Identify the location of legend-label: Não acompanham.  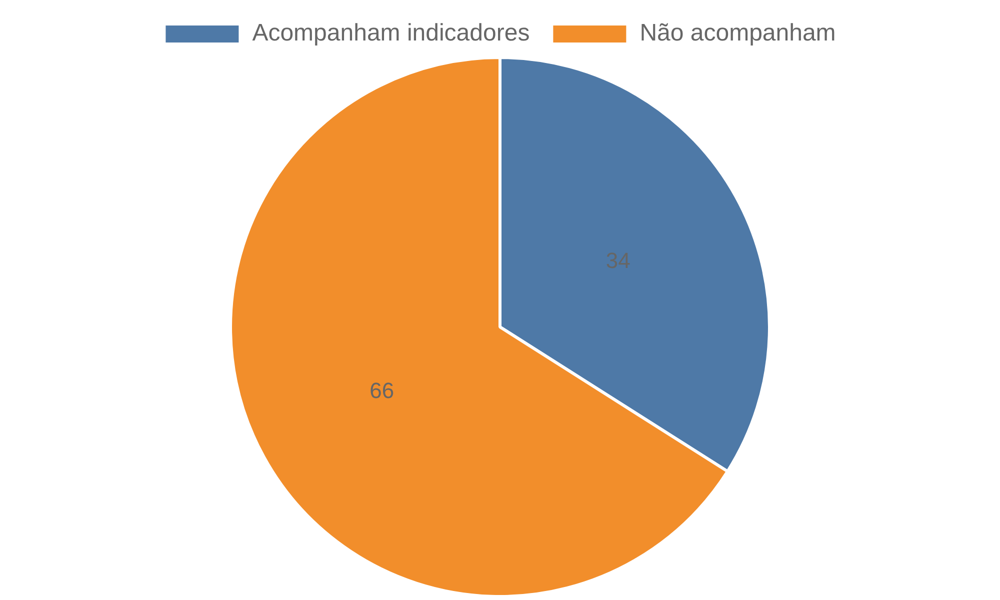
(738, 33).